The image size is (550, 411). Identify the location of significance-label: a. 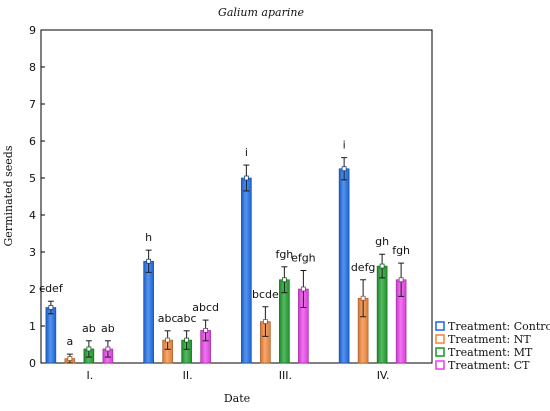
(70, 341).